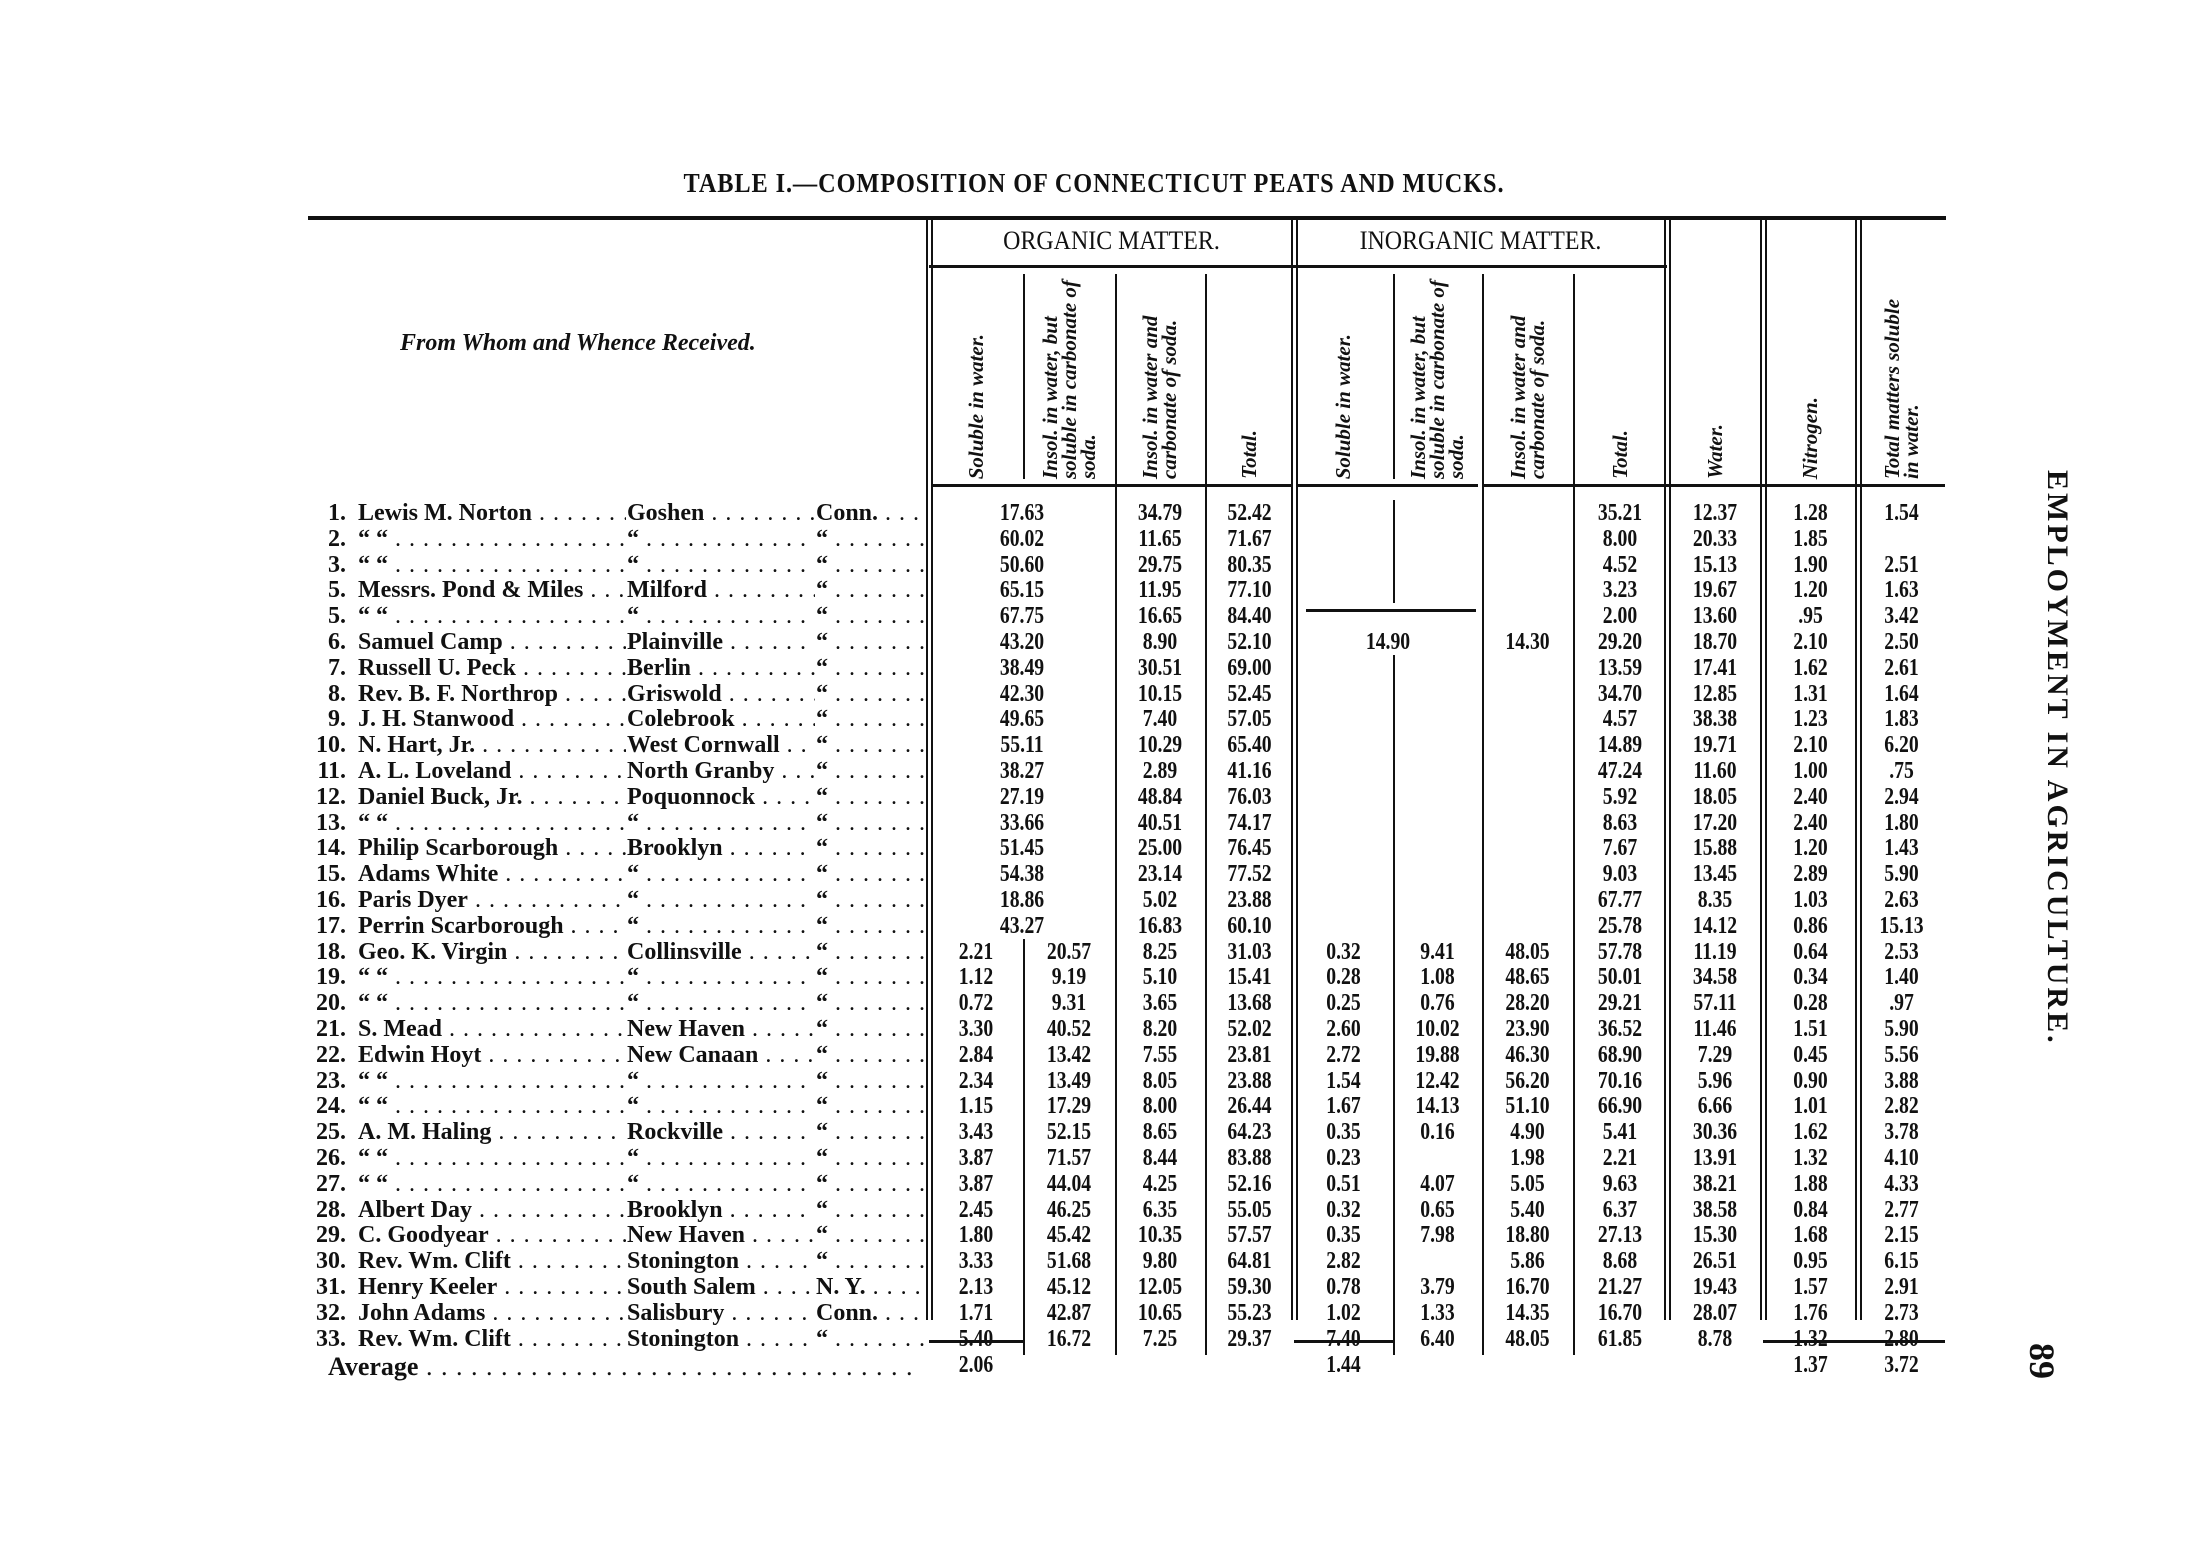 This screenshot has width=2188, height=1556. Describe the element at coordinates (1901, 1312) in the screenshot. I see `cell-total-soluble: 2.73` at that location.